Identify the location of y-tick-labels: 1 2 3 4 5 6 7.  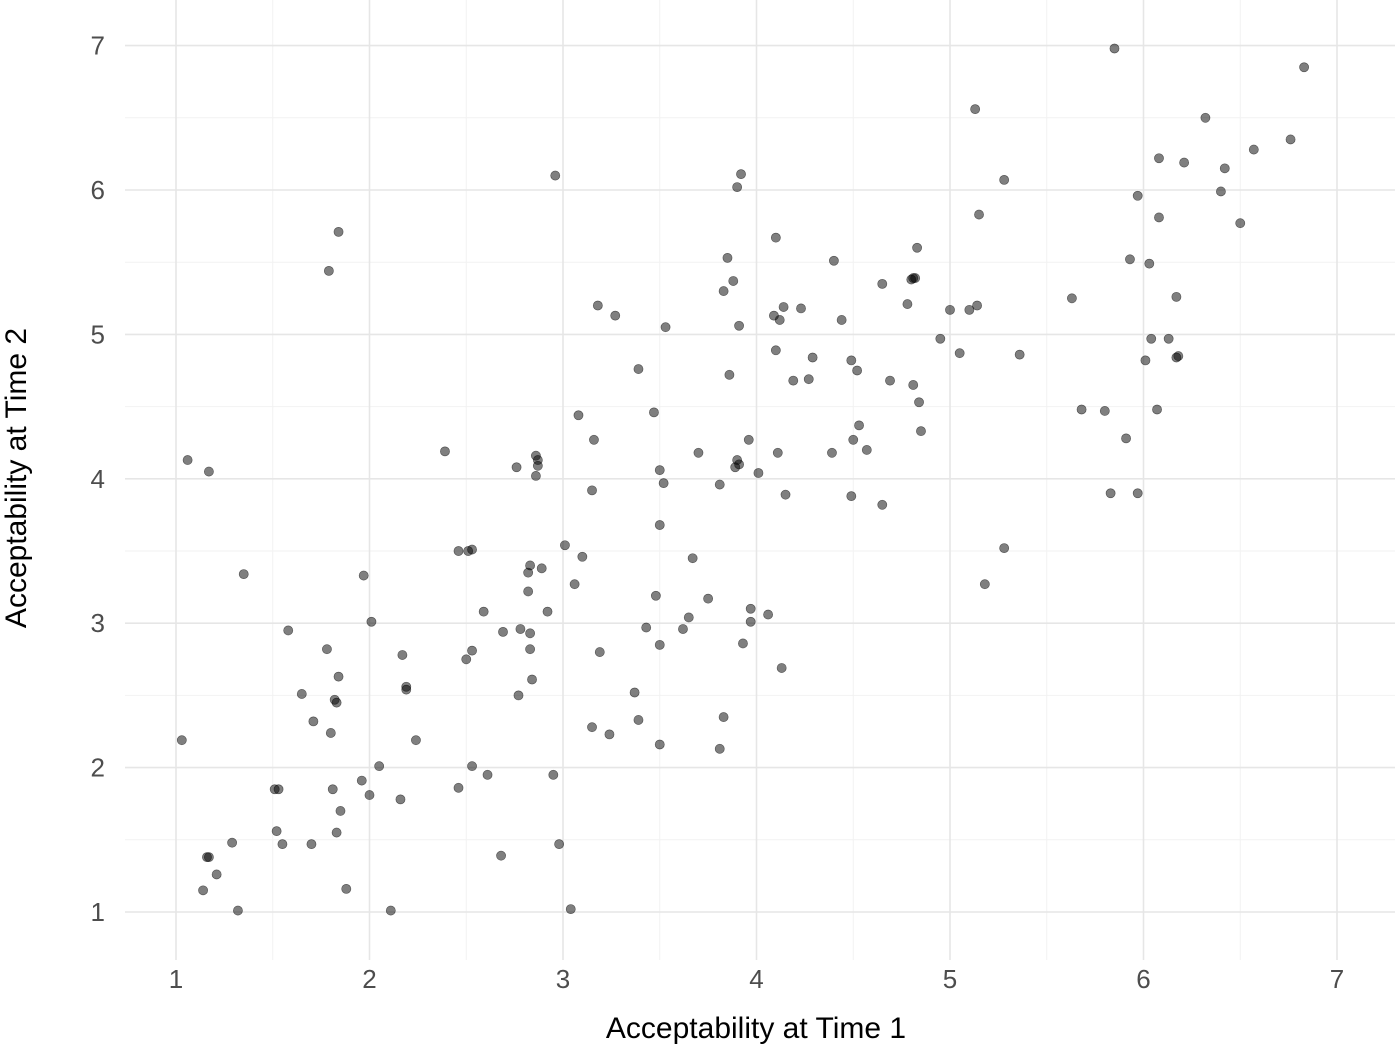
(98, 479).